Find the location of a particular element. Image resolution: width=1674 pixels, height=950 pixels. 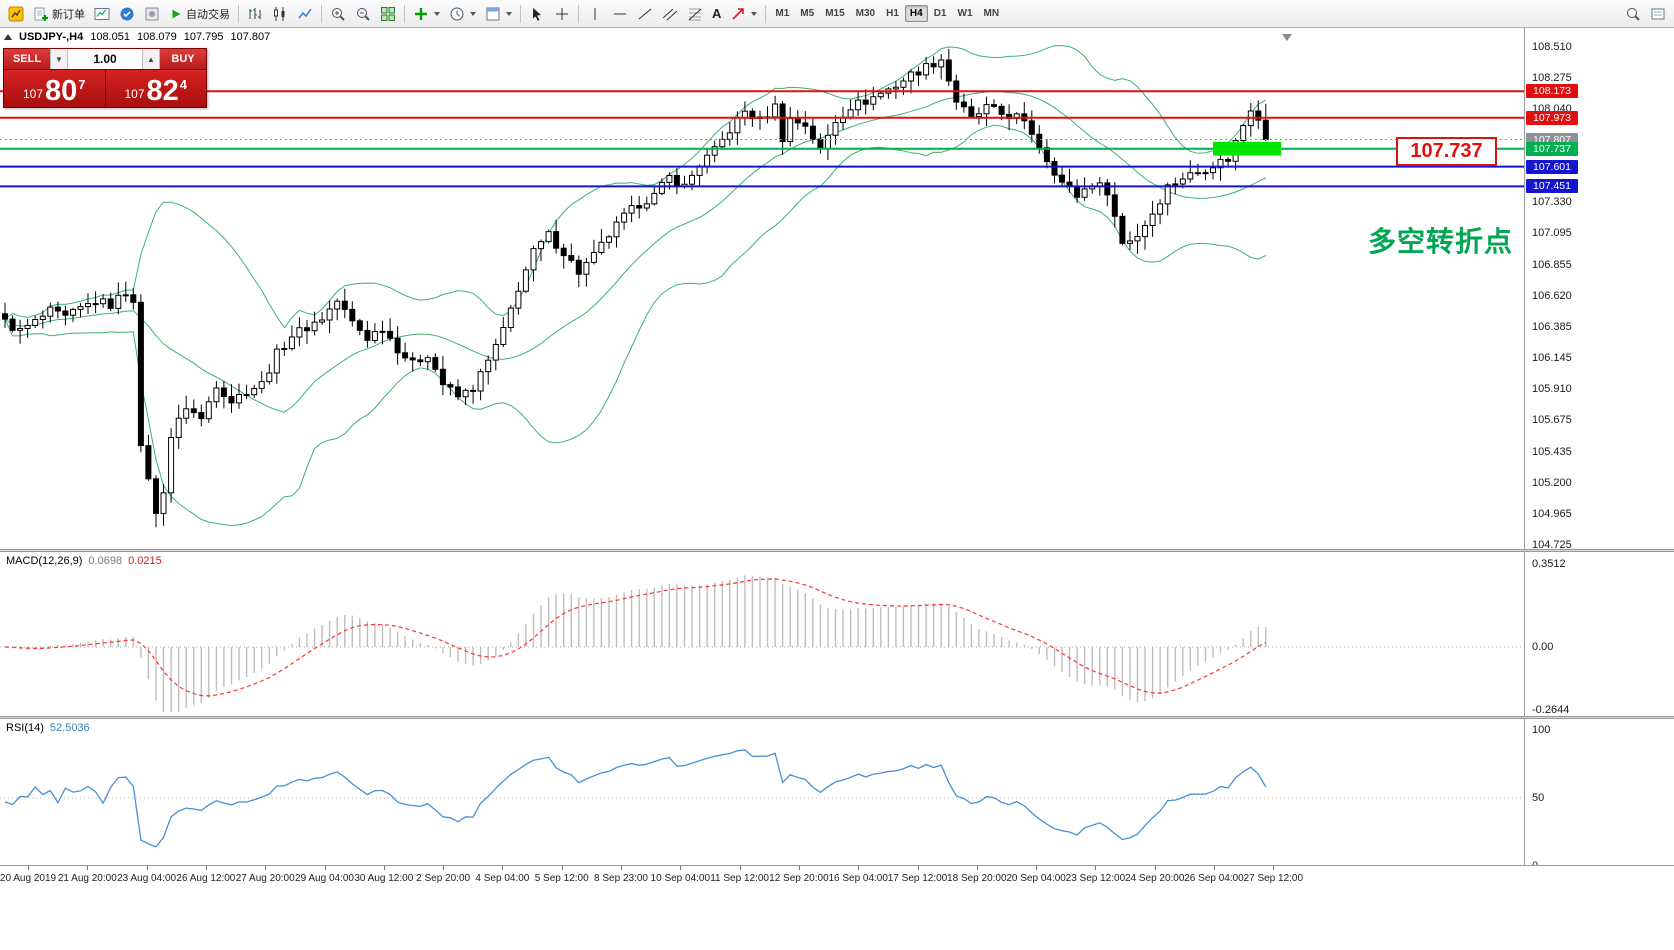

objects-list-icon is located at coordinates (1658, 14).